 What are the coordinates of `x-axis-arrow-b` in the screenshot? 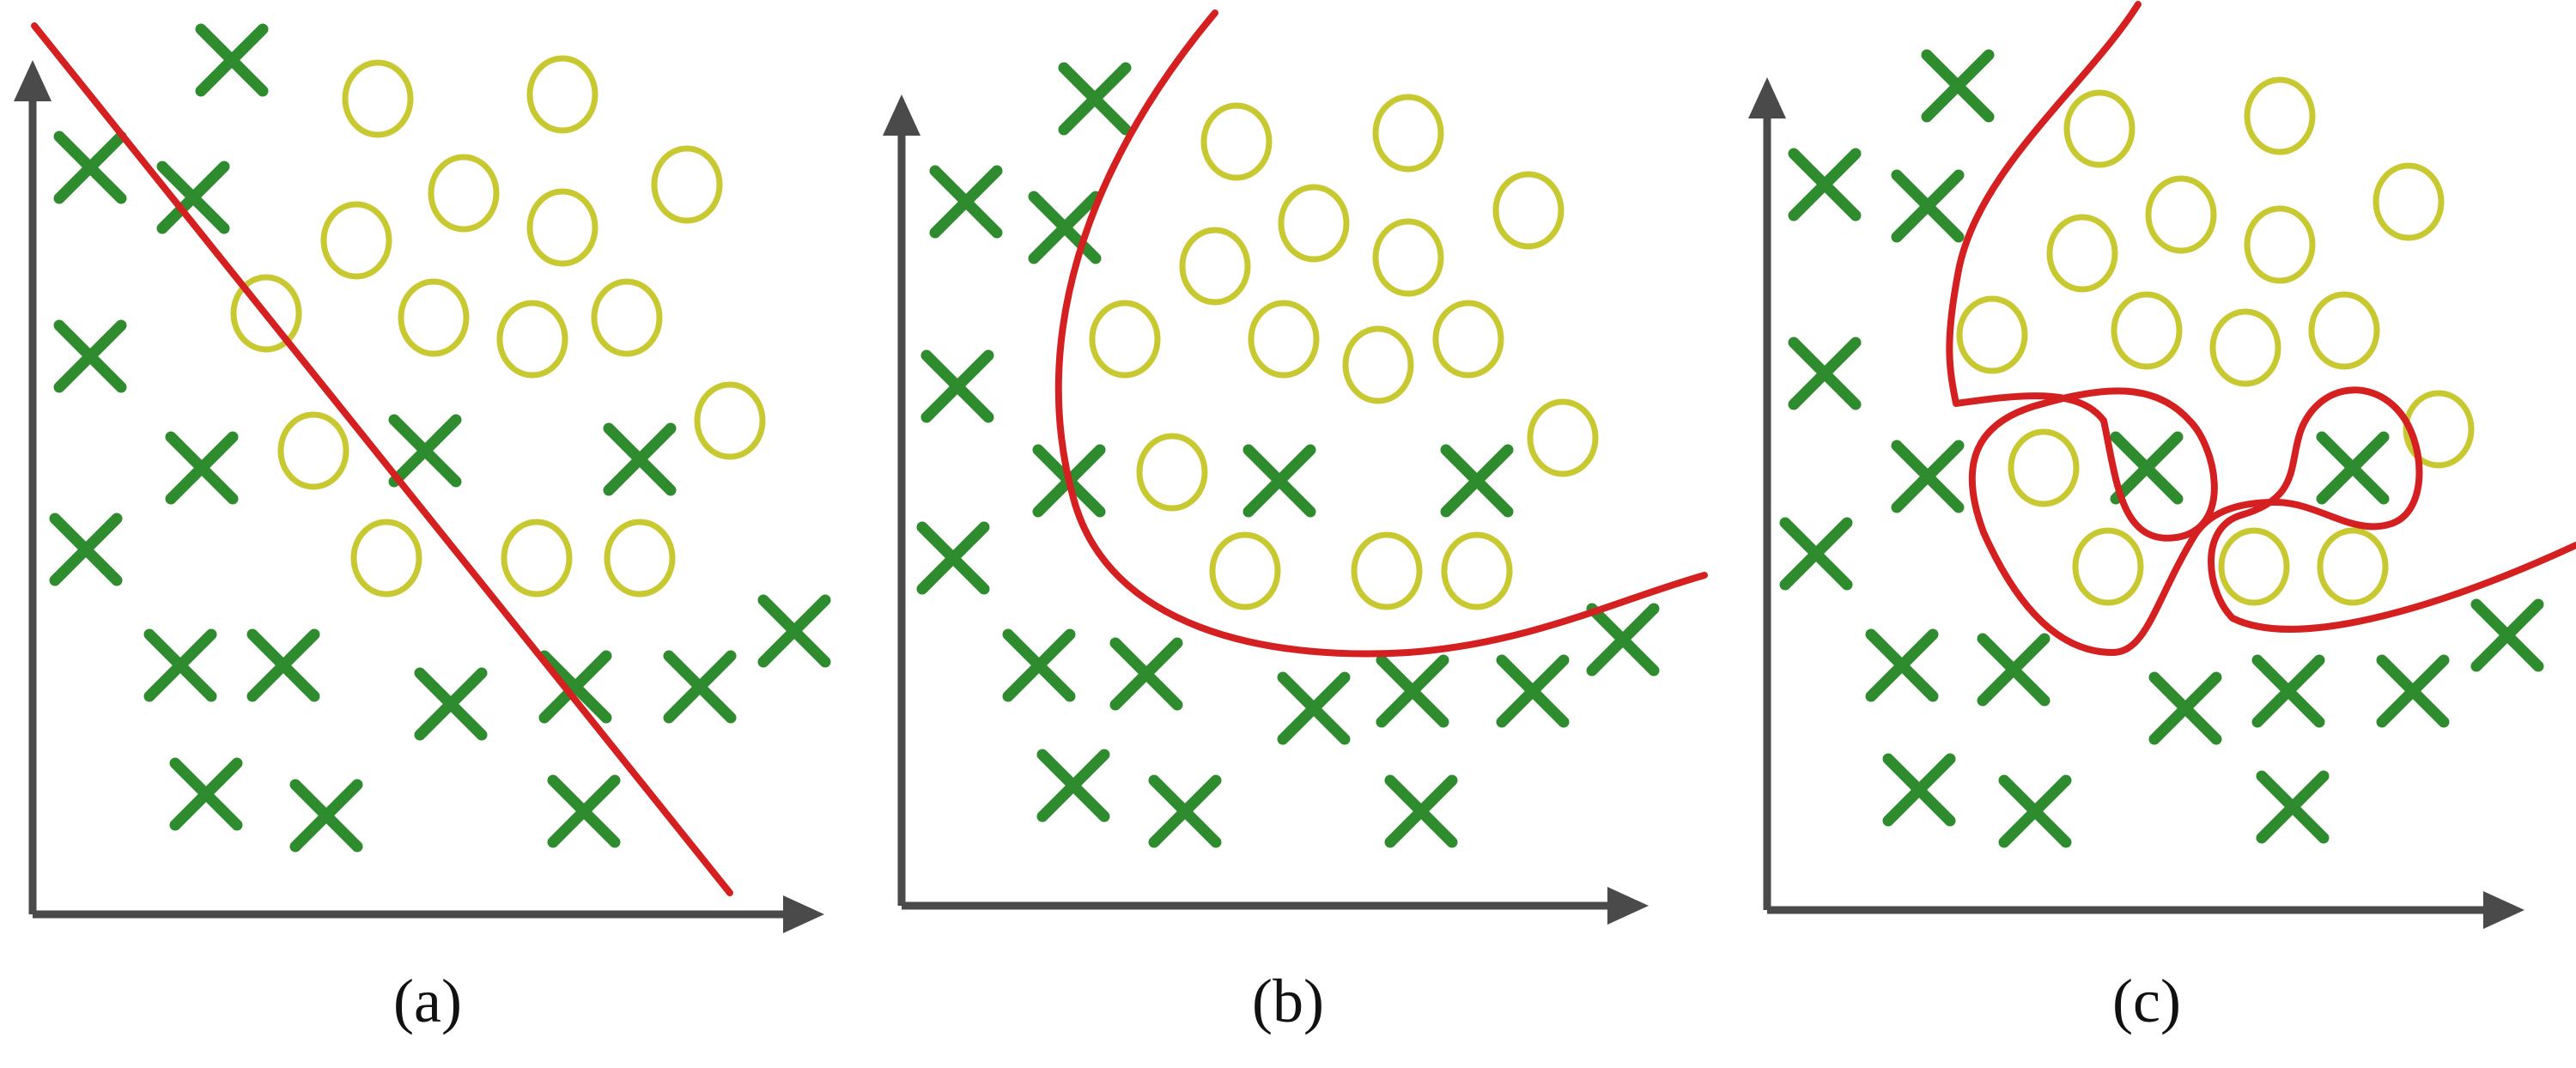 It's located at (1628, 906).